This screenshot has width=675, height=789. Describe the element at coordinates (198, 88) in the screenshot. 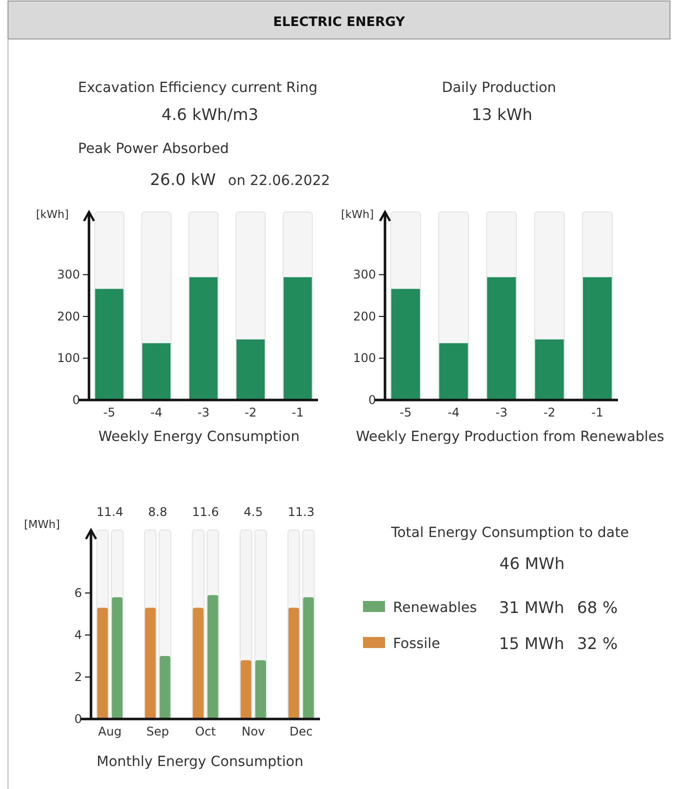

I see `text: Excavation Efficiency current Ring` at that location.